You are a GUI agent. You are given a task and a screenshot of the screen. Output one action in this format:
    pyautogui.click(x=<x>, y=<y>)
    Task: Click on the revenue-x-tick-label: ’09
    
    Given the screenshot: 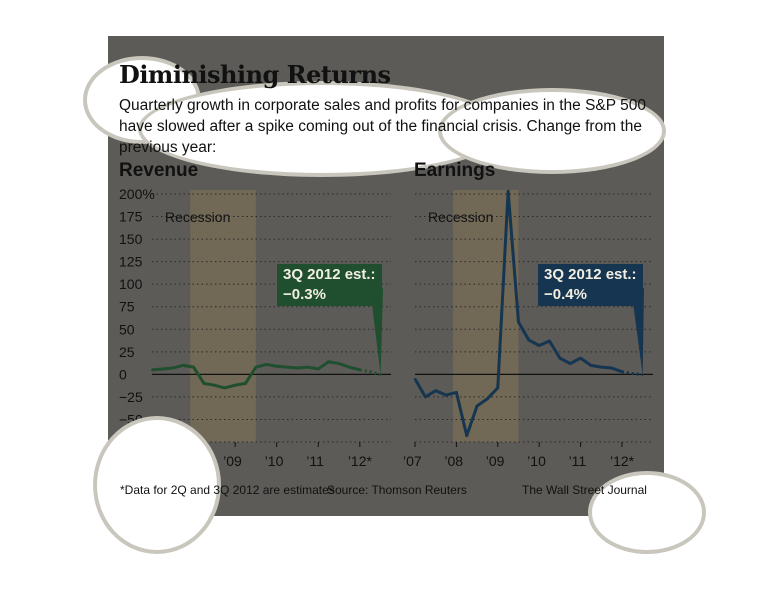 What is the action you would take?
    pyautogui.click(x=232, y=461)
    